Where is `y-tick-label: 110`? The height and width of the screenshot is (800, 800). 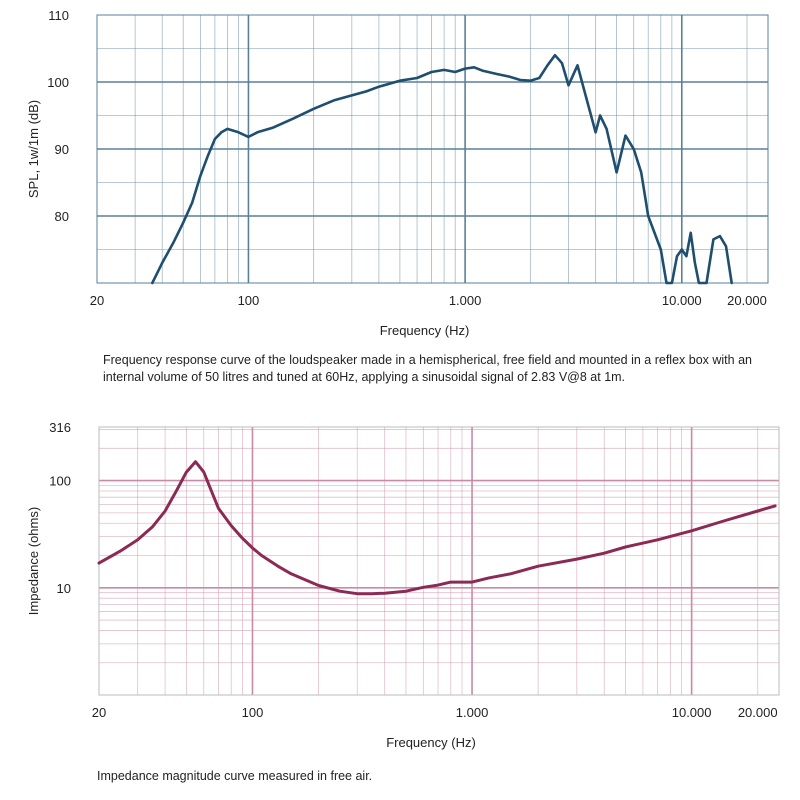
y-tick-label: 110 is located at coordinates (58, 15).